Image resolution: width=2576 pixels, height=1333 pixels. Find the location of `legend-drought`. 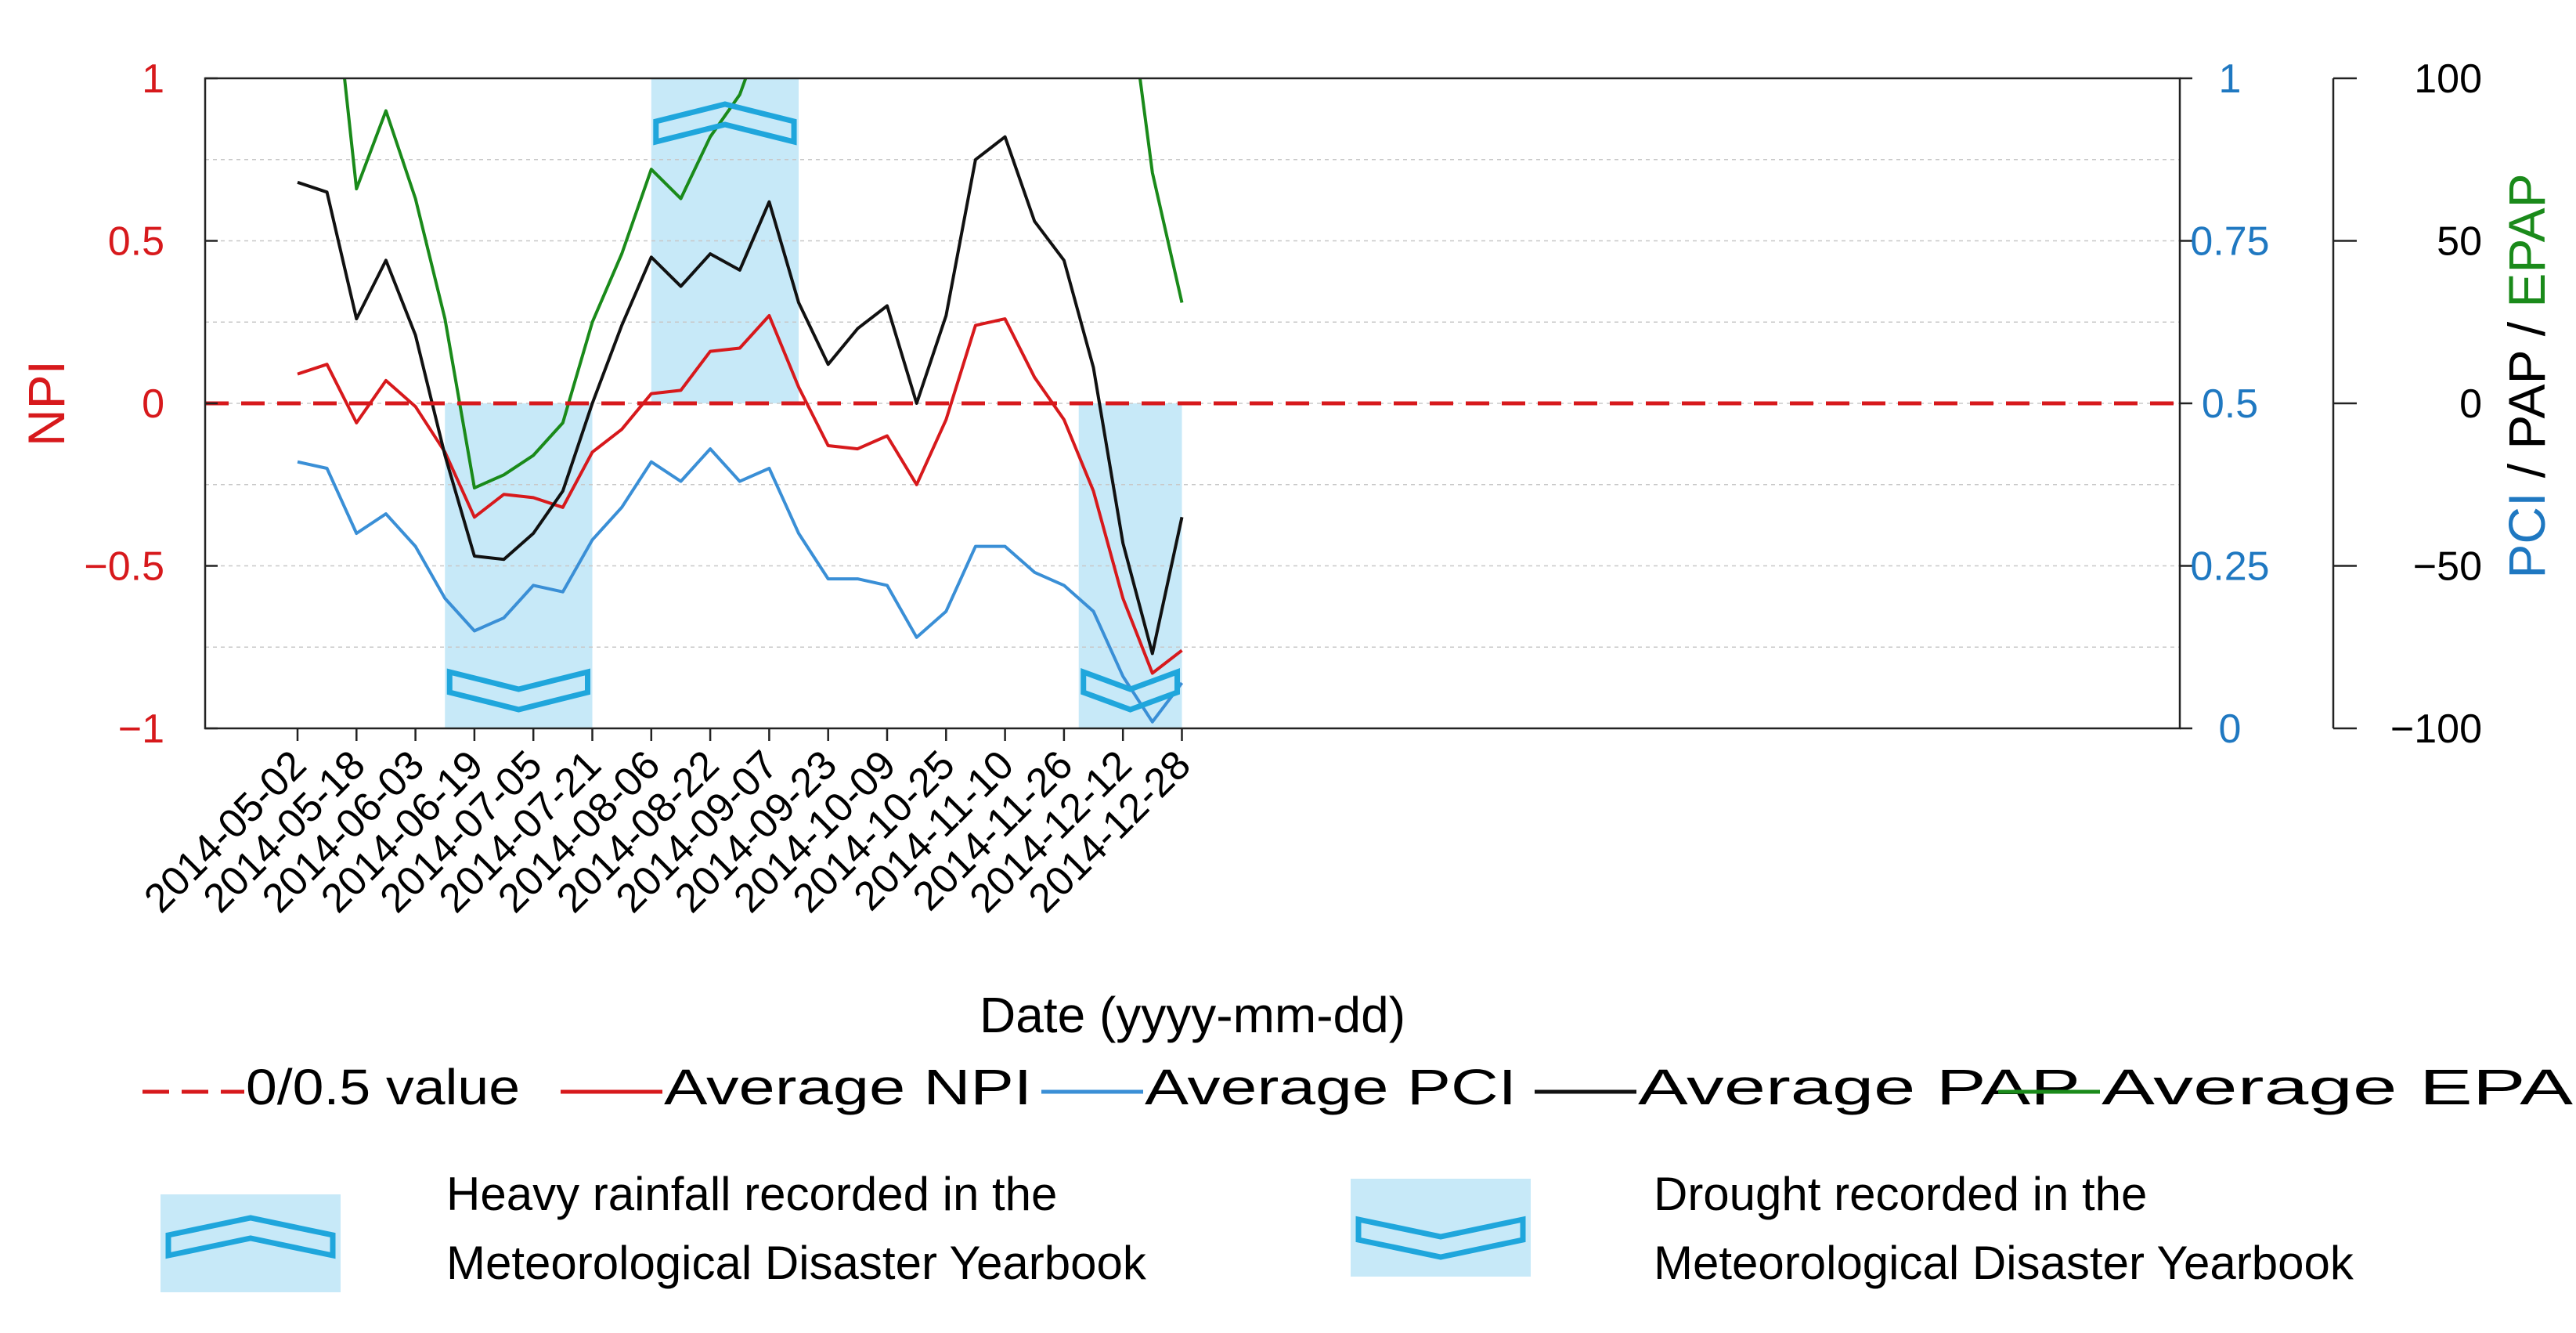

legend-drought is located at coordinates (1441, 1228).